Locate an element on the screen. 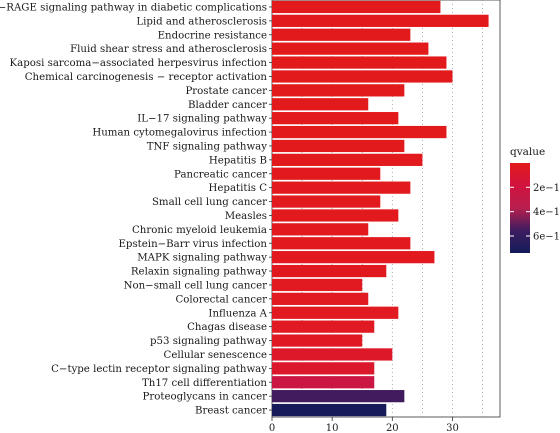 The height and width of the screenshot is (433, 560). category-label: Cellular senescence is located at coordinates (215, 355).